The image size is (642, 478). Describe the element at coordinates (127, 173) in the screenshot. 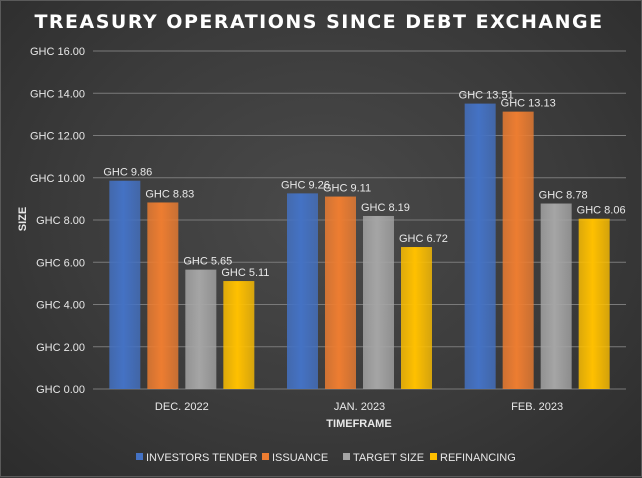

I see `data-label-investors-tender: GHC 9.86` at that location.